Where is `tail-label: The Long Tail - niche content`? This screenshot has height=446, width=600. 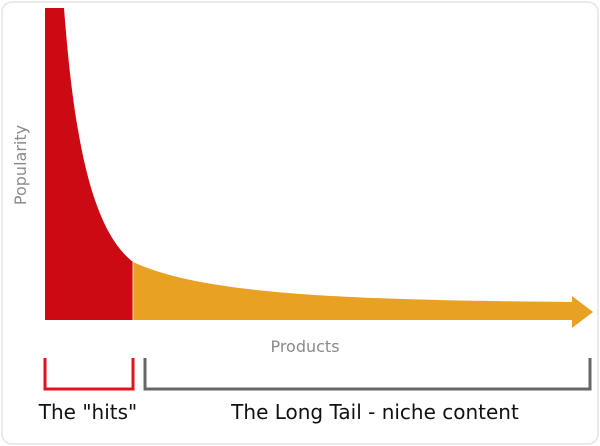 tail-label: The Long Tail - niche content is located at coordinates (374, 412).